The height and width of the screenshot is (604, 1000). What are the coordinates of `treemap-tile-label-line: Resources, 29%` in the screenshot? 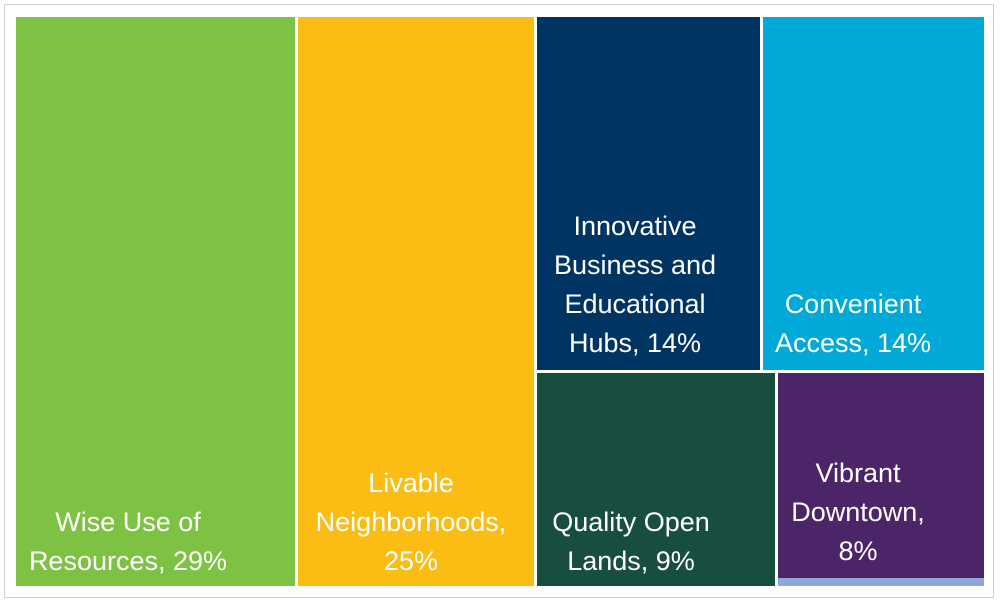 It's located at (128, 561).